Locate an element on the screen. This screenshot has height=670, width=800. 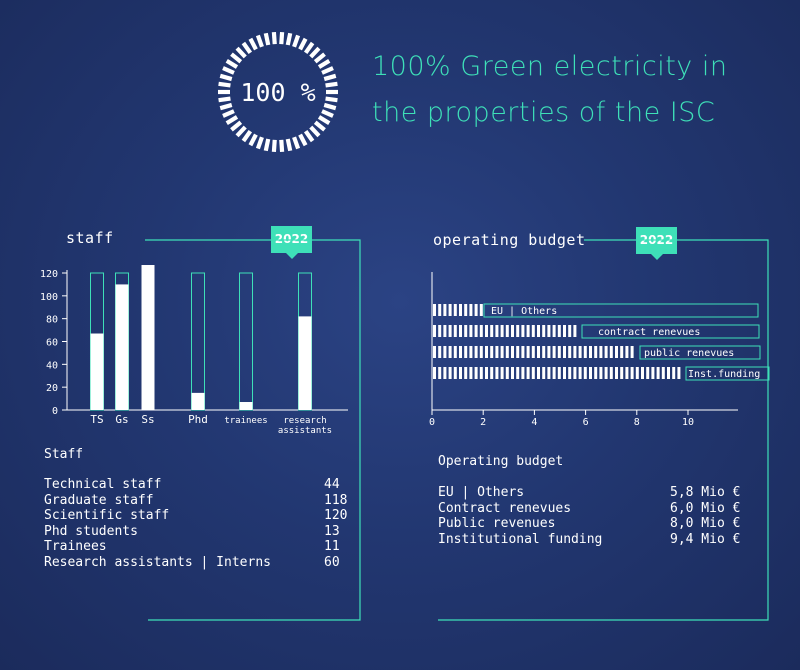
staff-y-tick-label: 100 is located at coordinates (49, 297).